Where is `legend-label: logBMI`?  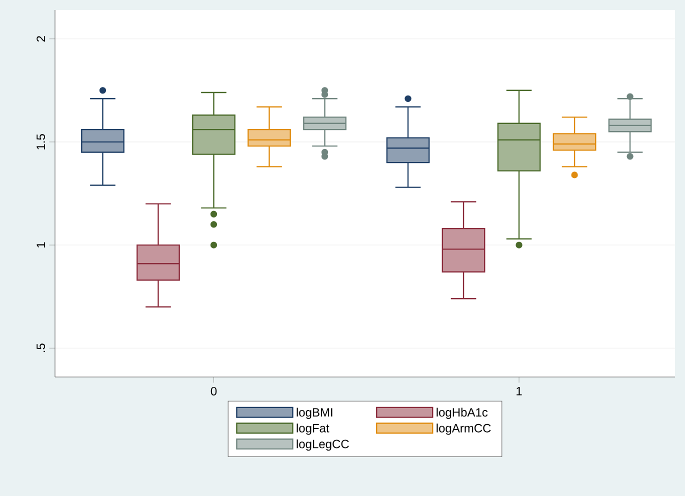
legend-label: logBMI is located at coordinates (314, 413).